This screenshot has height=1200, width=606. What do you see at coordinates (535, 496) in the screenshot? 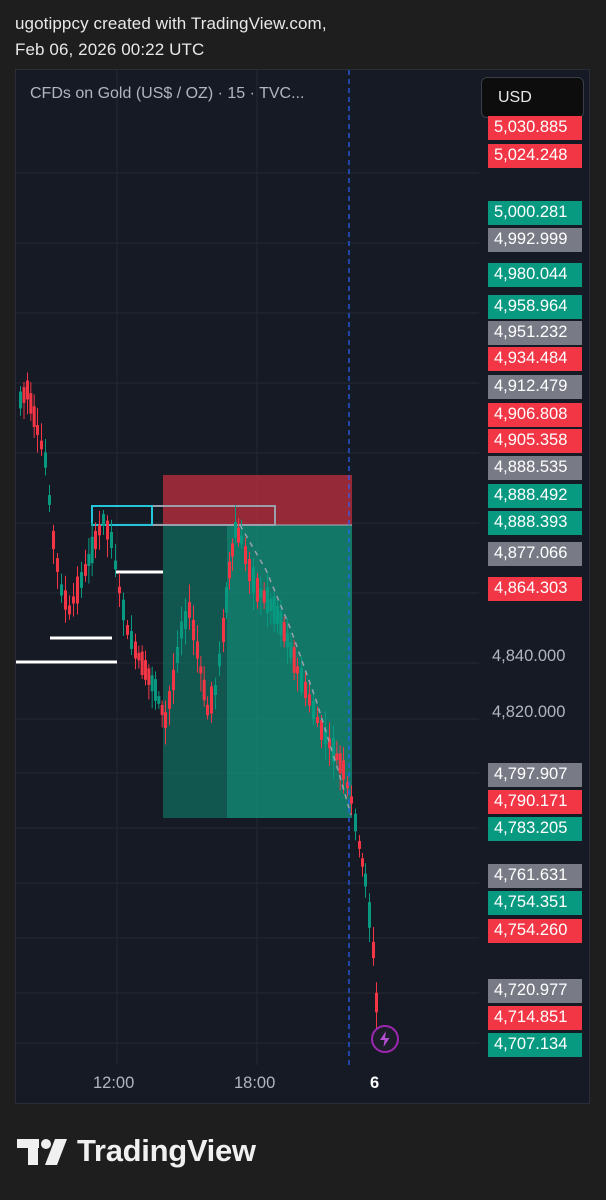
I see `price-tag: 4,888.492` at bounding box center [535, 496].